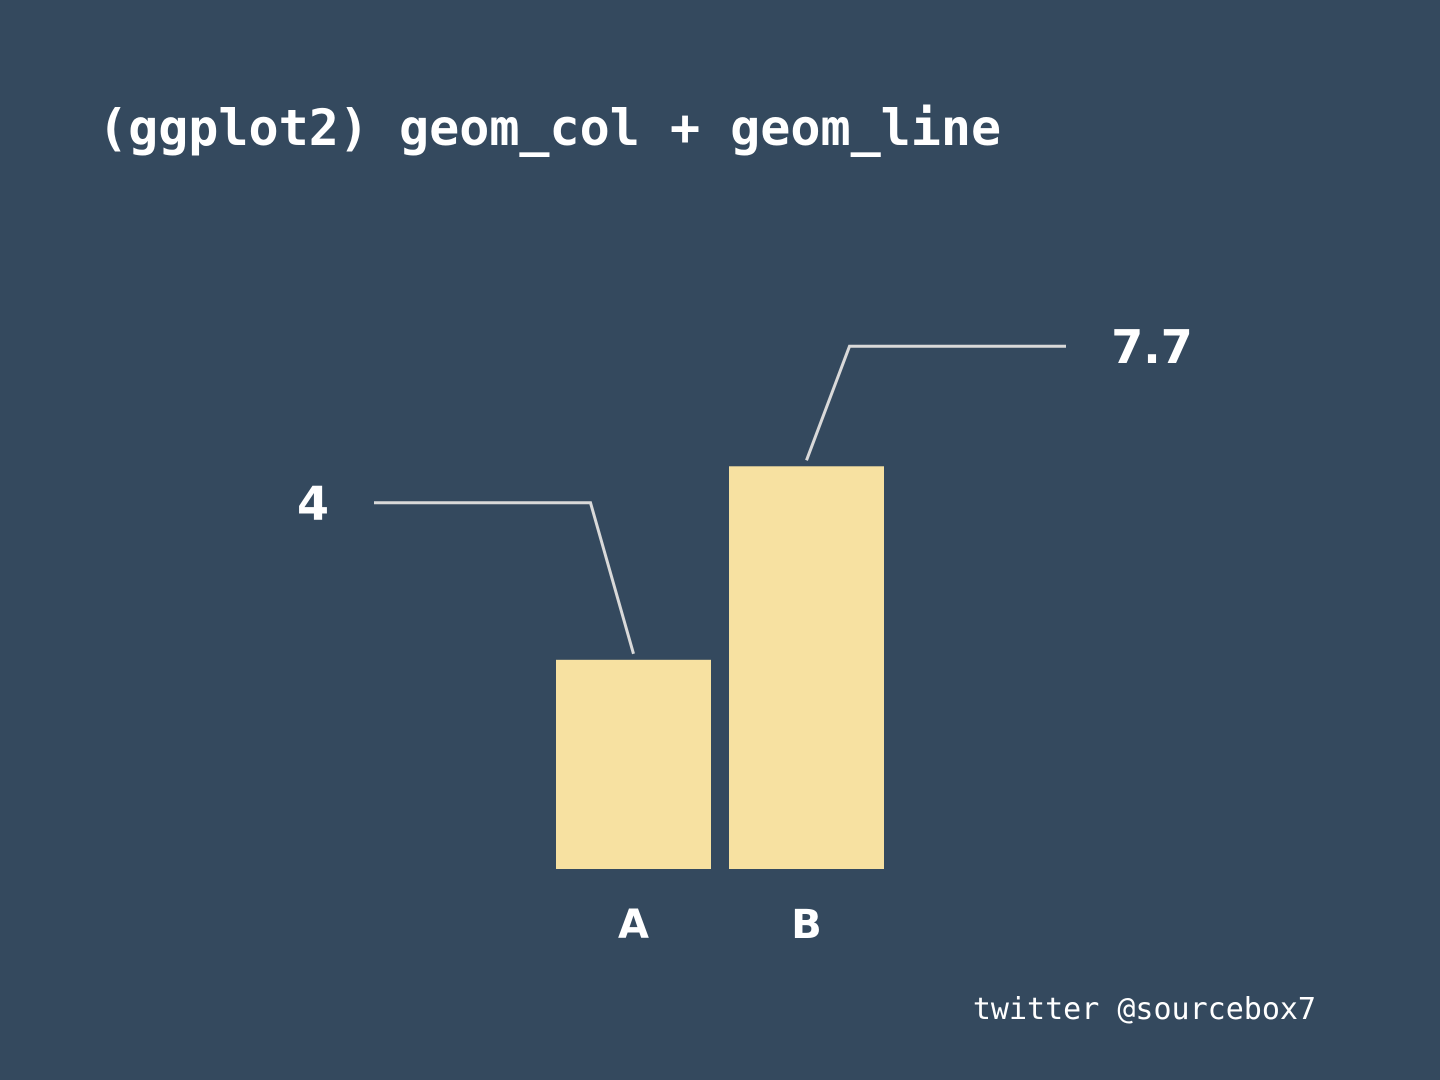 The width and height of the screenshot is (1440, 1080). I want to click on data-label-a: 4, so click(313, 503).